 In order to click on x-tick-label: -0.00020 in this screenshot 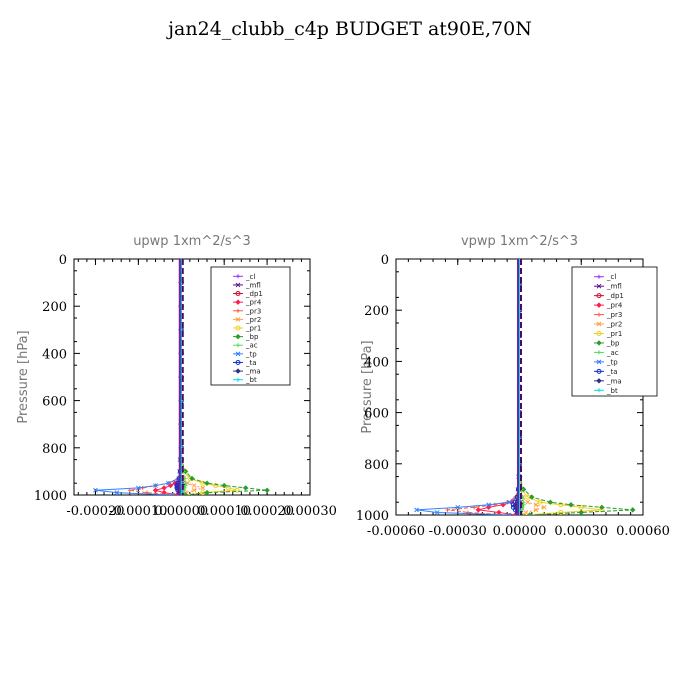, I will do `click(95, 511)`.